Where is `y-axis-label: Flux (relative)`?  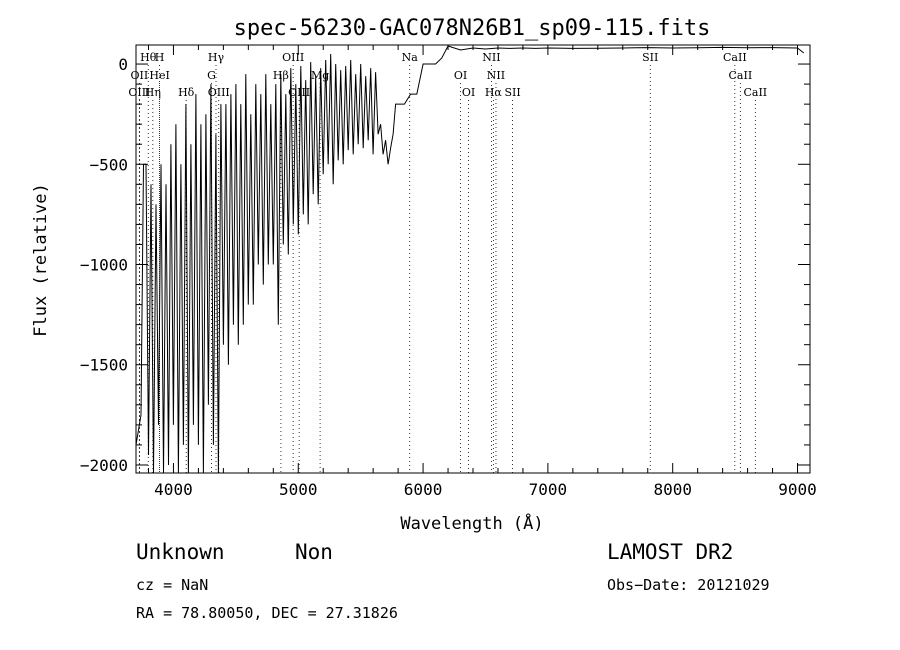 y-axis-label: Flux (relative) is located at coordinates (41, 260).